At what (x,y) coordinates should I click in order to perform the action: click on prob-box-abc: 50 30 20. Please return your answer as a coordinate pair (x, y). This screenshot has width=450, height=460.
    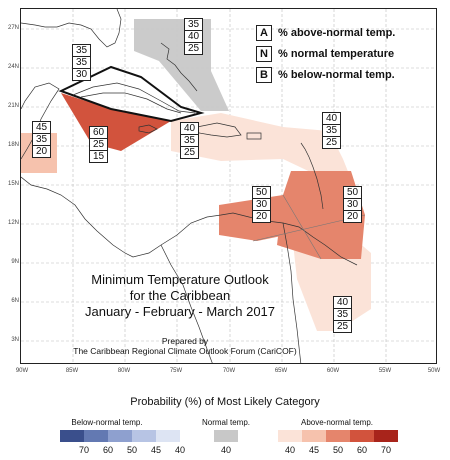
    Looking at the image, I should click on (261, 204).